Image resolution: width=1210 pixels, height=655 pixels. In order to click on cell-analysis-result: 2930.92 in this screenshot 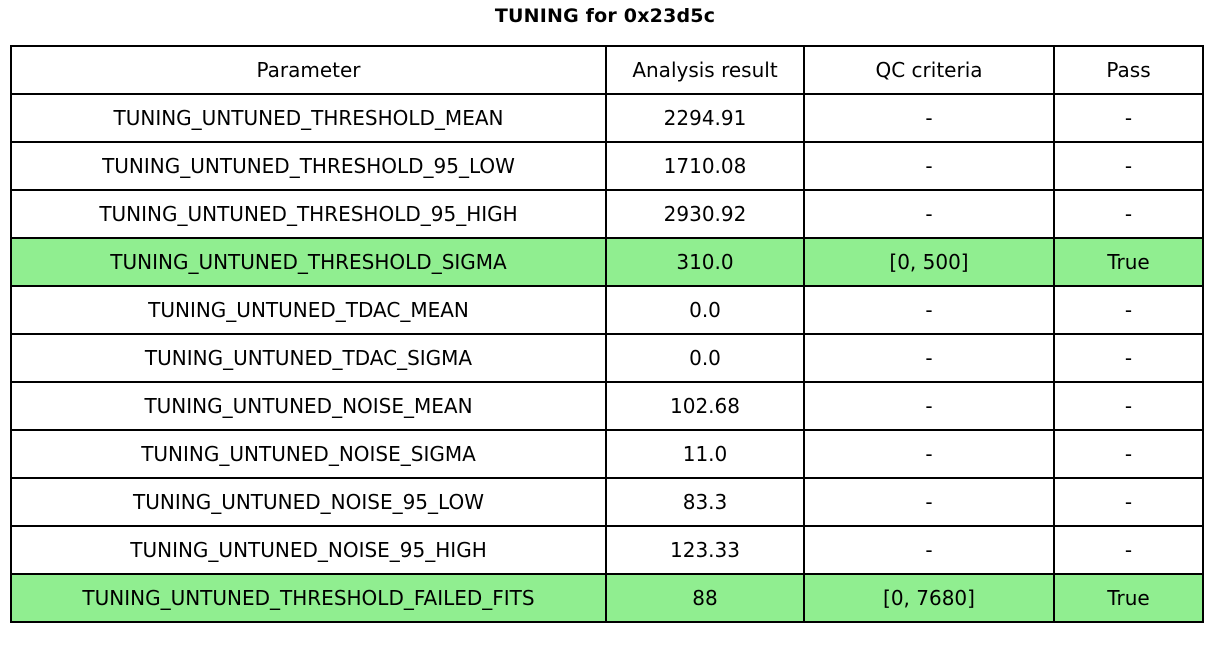, I will do `click(705, 214)`.